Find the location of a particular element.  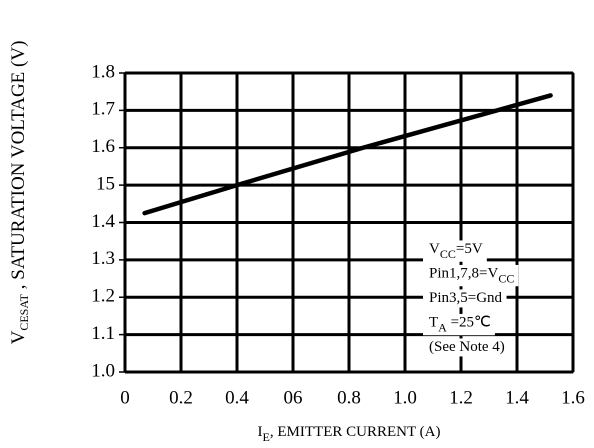

label-part: , EMITTER CURRENT (A) is located at coordinates (355, 432).